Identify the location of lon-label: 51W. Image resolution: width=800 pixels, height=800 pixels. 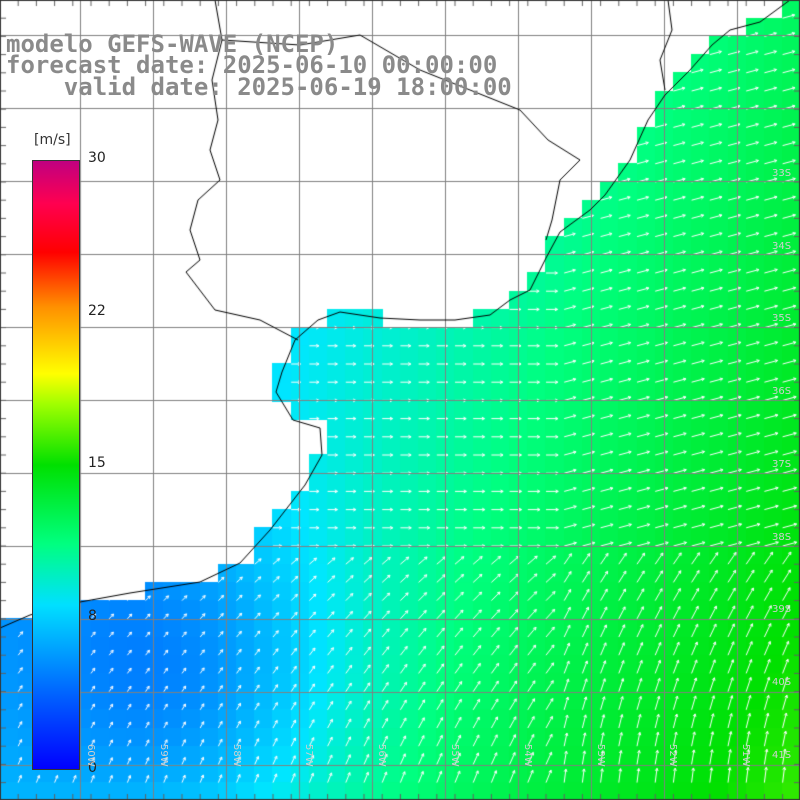
(745, 755).